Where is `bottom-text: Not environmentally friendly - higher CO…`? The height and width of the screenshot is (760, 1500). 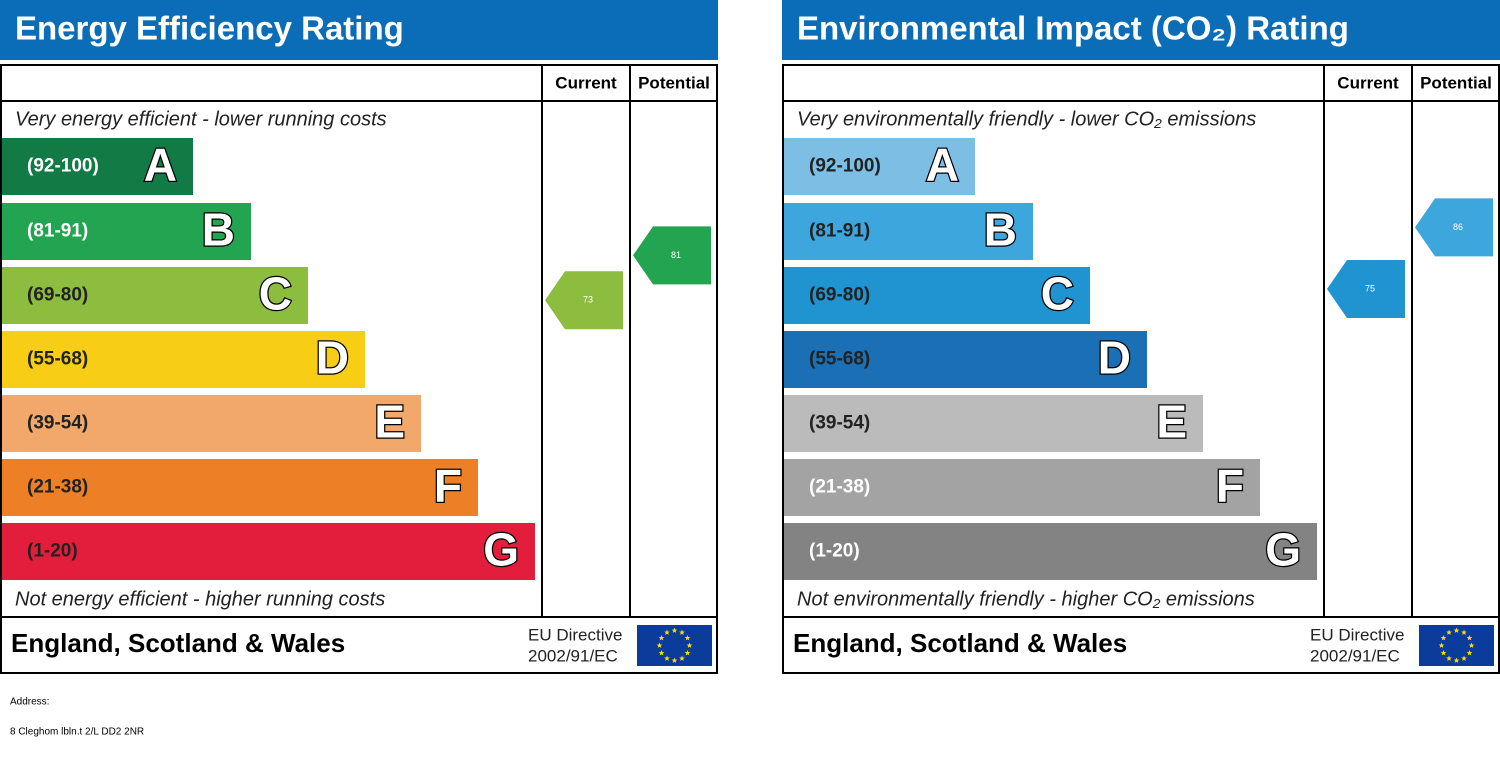
bottom-text: Not environmentally friendly - higher CO… is located at coordinates (1026, 599).